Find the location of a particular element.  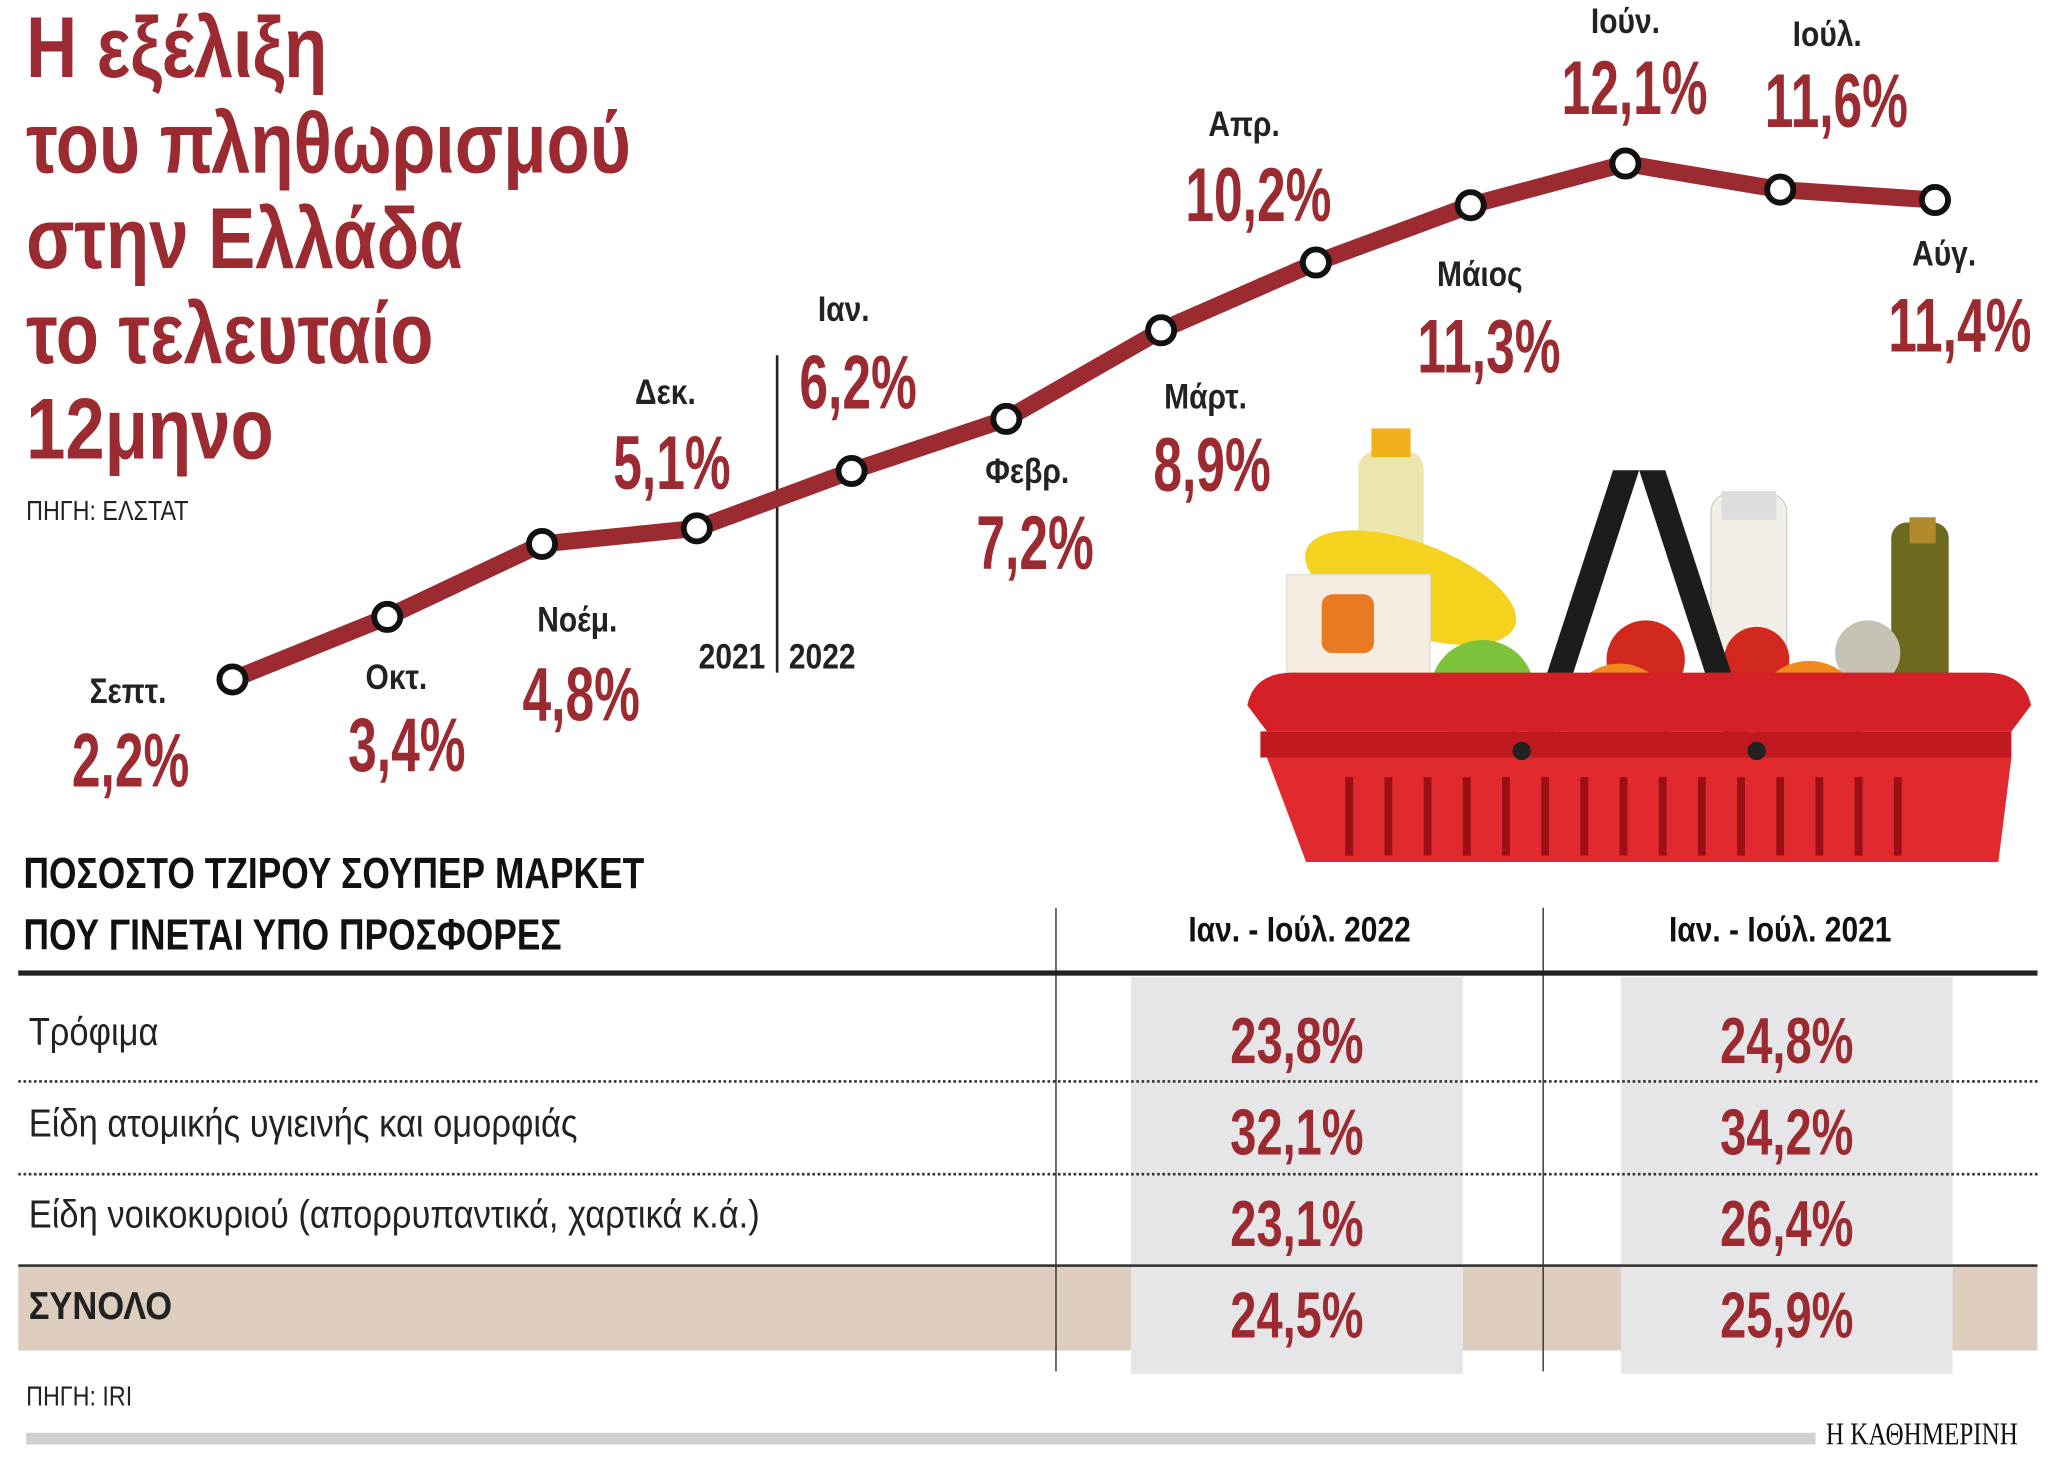

cell-value: 34,2% is located at coordinates (1787, 1132).